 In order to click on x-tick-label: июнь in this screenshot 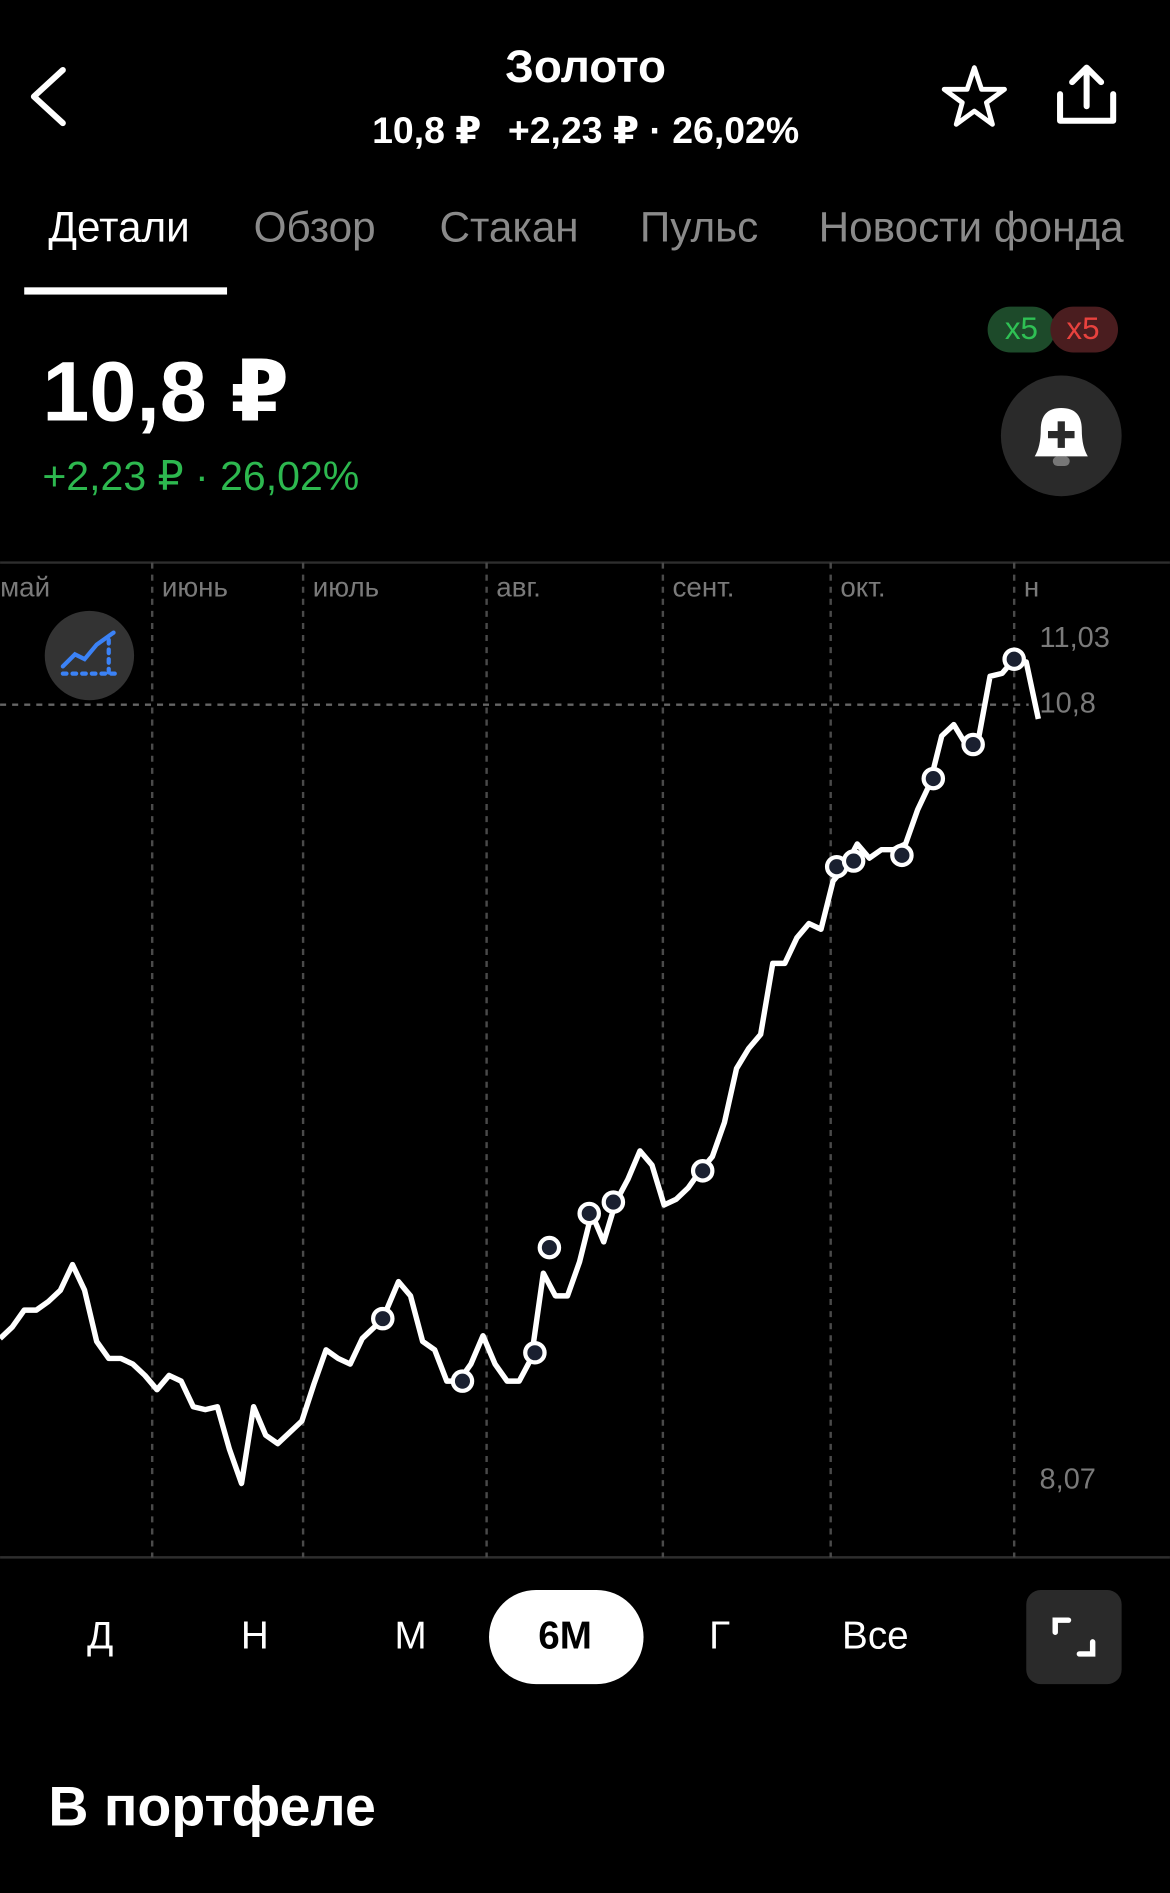, I will do `click(195, 586)`.